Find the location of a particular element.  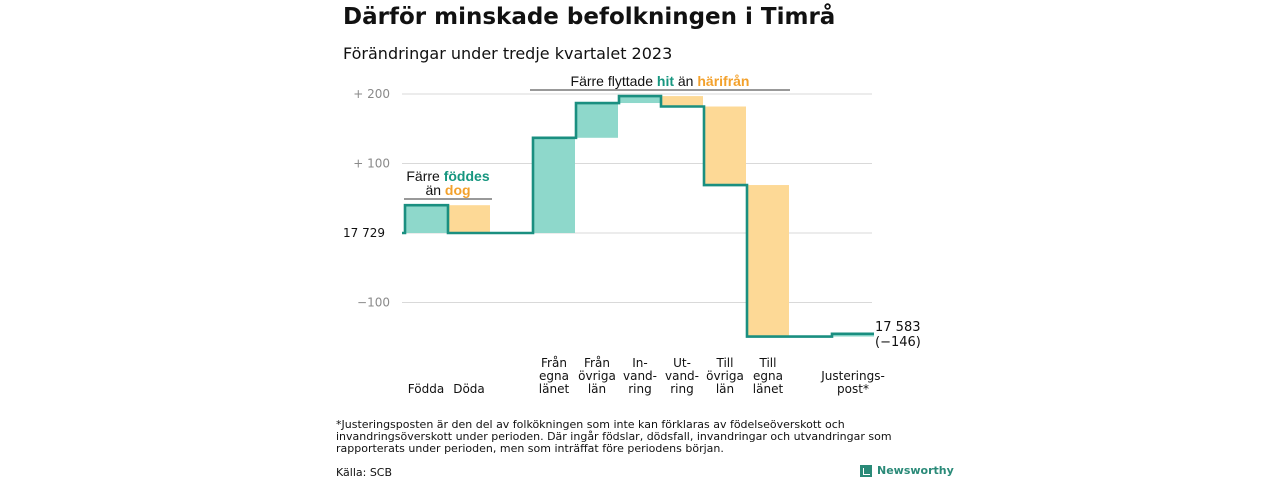

annotation-migration: Färre flyttade hit än härifrån is located at coordinates (660, 81).